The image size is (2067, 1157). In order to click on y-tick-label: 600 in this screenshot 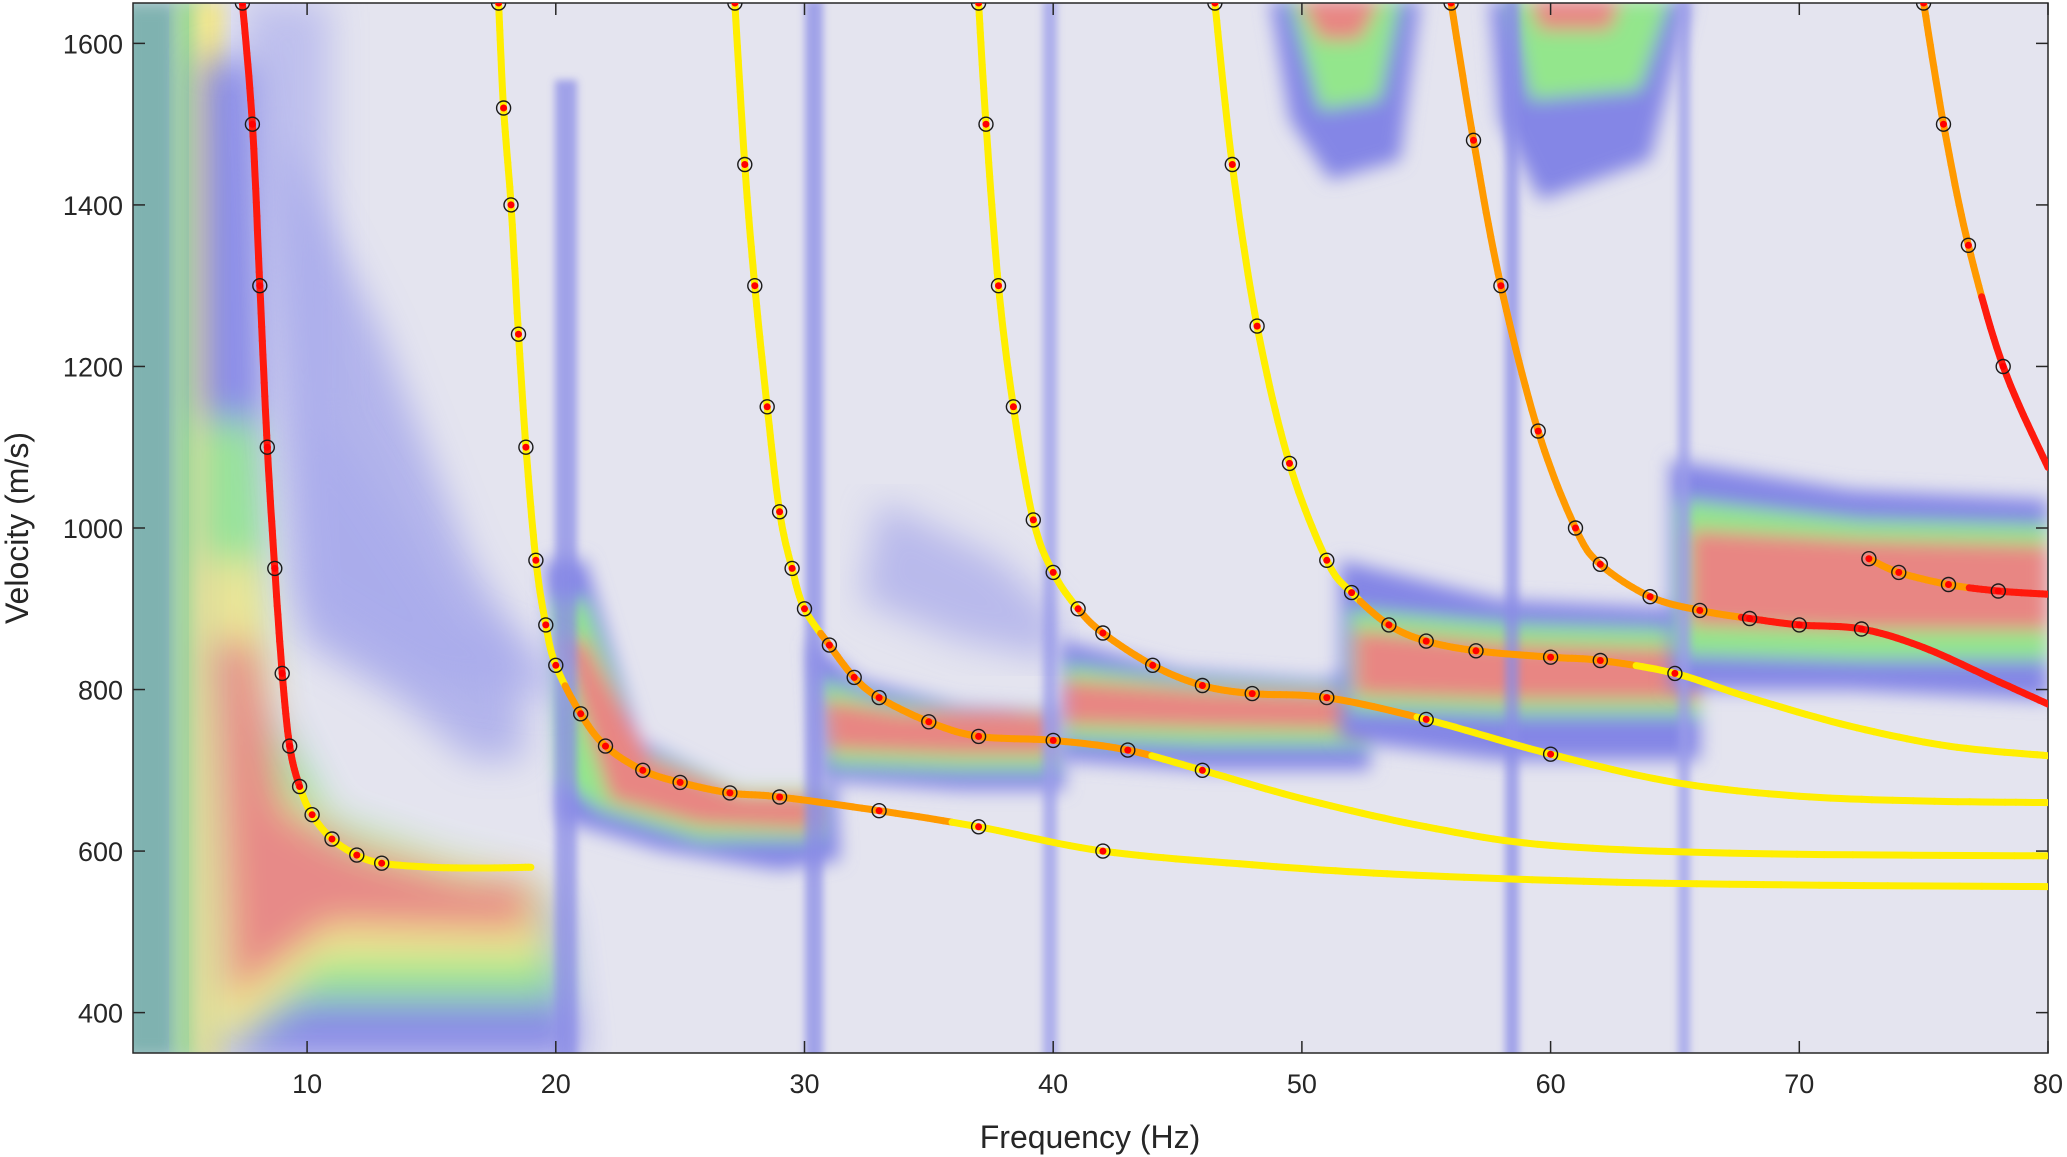, I will do `click(100, 852)`.